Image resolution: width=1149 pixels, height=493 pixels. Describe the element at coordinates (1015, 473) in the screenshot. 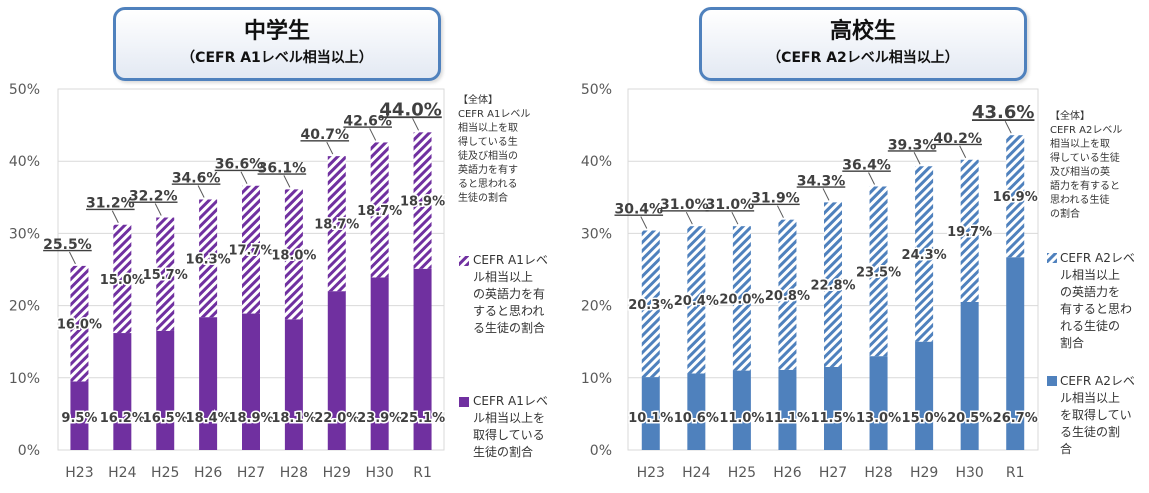

I see `x-tick-label: R1` at that location.